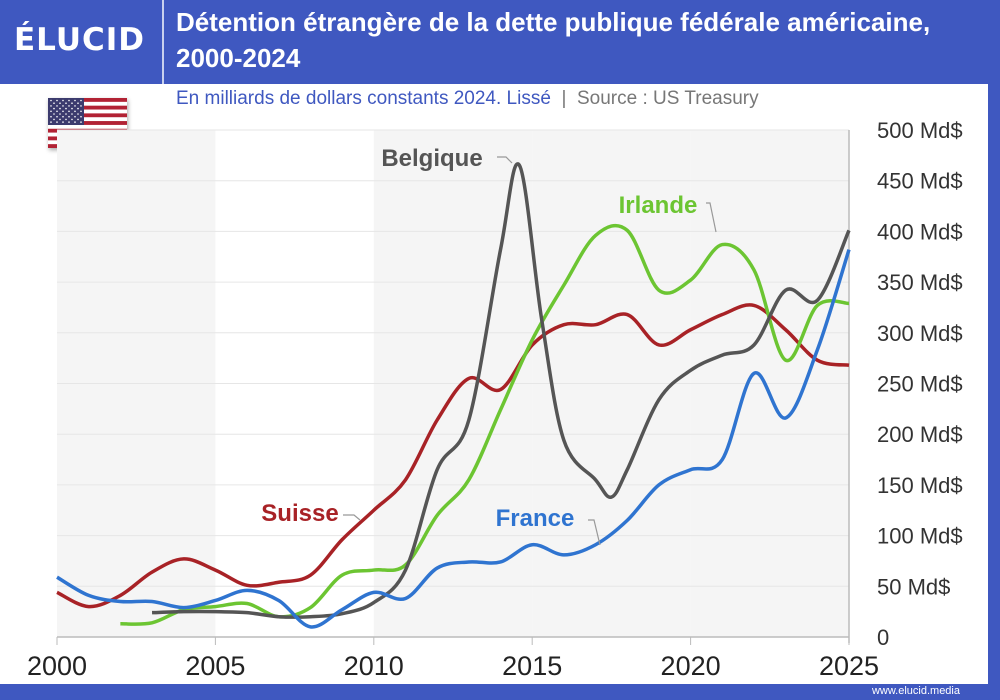 This screenshot has width=1000, height=700. Describe the element at coordinates (667, 98) in the screenshot. I see `source-text: Source : US Treasury` at that location.